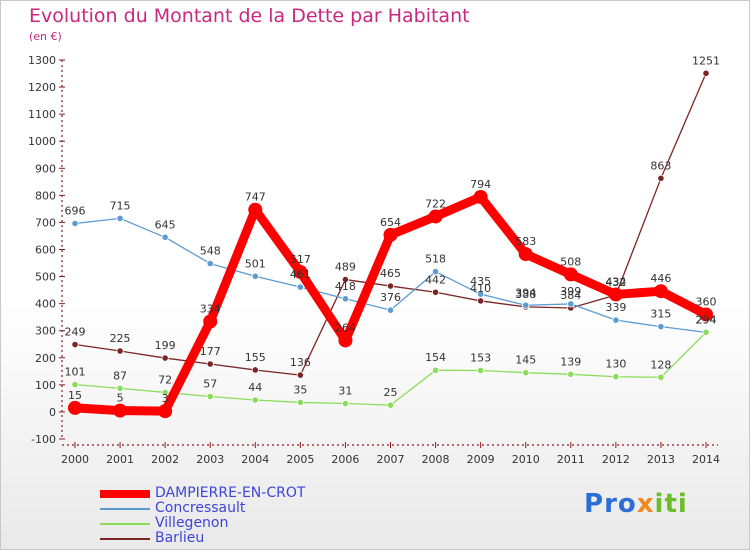 The height and width of the screenshot is (550, 750). What do you see at coordinates (75, 211) in the screenshot?
I see `data-label-1: 696` at bounding box center [75, 211].